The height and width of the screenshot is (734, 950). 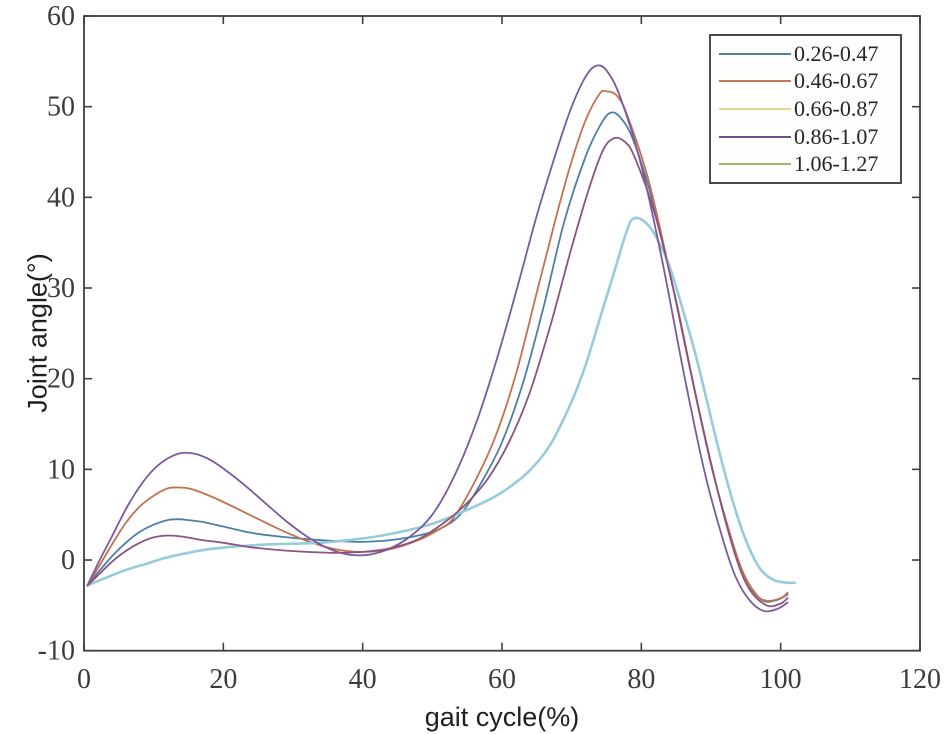 I want to click on x-tick-label: 0, so click(x=84, y=679).